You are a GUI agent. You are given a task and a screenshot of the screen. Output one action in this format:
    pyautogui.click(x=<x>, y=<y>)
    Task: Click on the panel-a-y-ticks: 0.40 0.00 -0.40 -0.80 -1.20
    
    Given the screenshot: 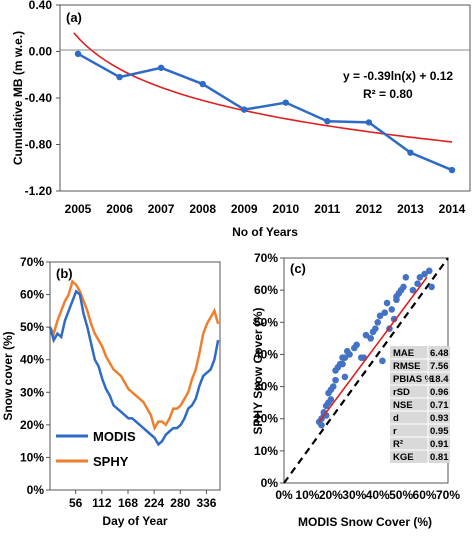 What is the action you would take?
    pyautogui.click(x=42, y=99)
    